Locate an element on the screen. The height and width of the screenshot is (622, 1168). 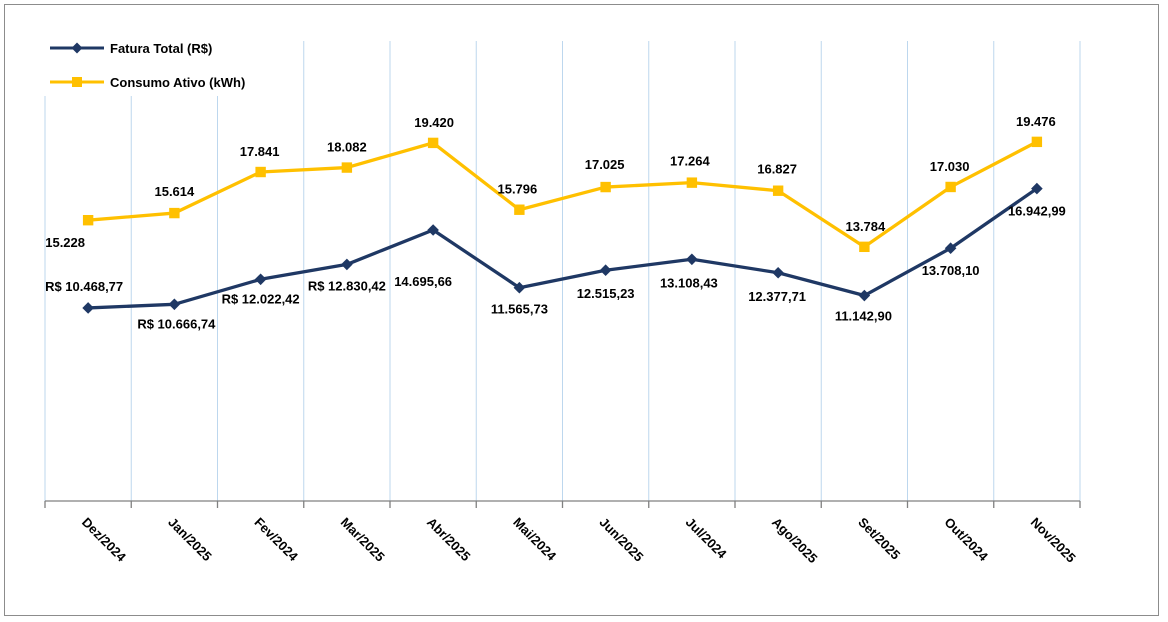
consumo-ativo-data-label: 15.796 is located at coordinates (517, 189).